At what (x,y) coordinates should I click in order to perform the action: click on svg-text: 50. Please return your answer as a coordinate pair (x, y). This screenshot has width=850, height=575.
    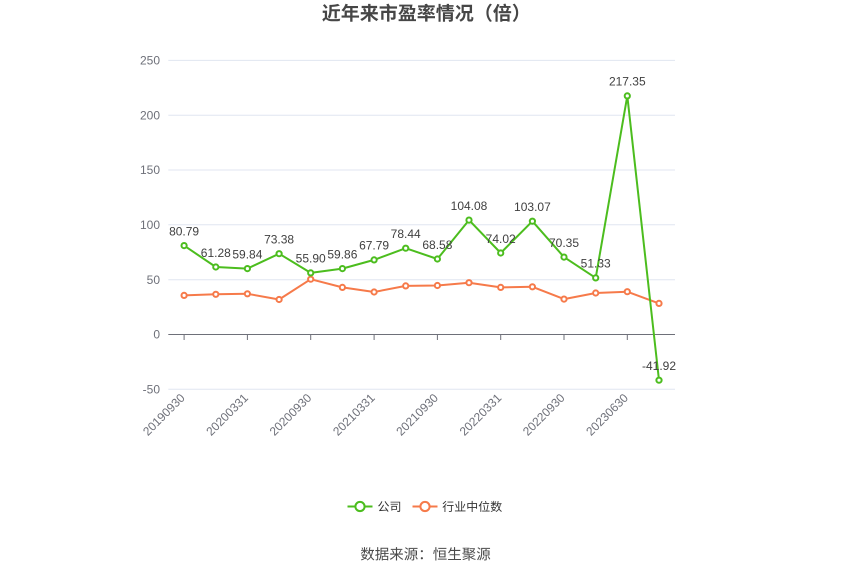
    Looking at the image, I should click on (154, 280).